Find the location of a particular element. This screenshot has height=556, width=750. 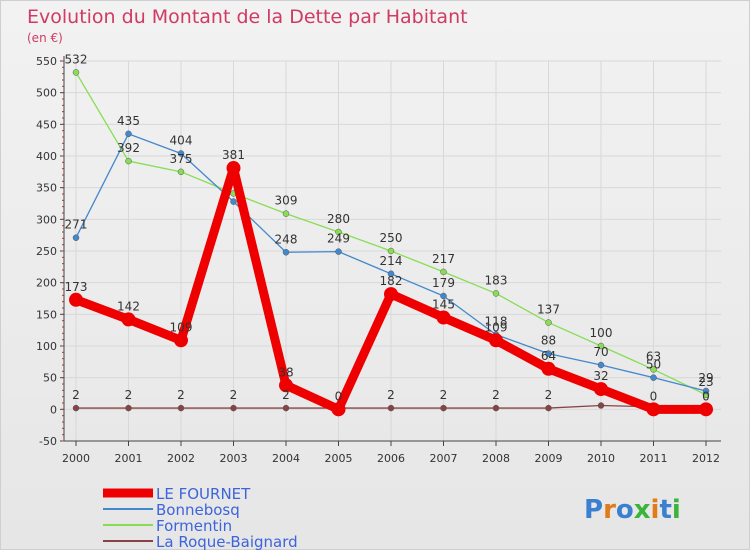

y-tick-label: 200 is located at coordinates (46, 283).